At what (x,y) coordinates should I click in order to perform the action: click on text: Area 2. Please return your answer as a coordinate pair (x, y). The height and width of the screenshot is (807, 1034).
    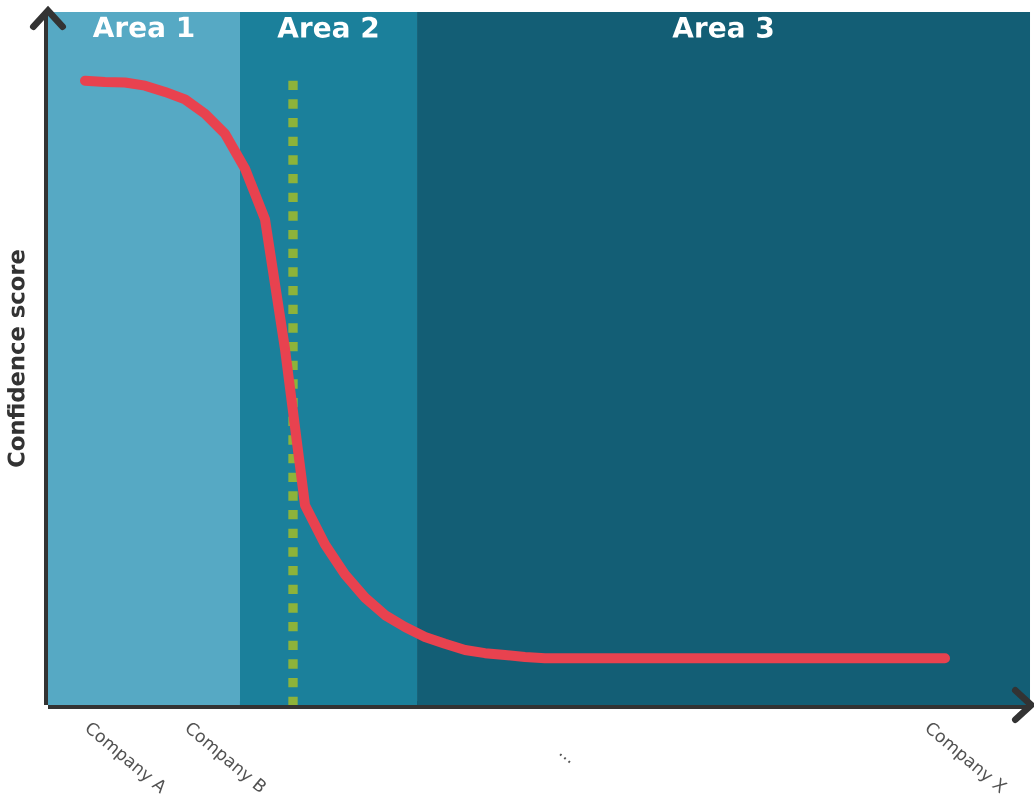
    Looking at the image, I should click on (327, 27).